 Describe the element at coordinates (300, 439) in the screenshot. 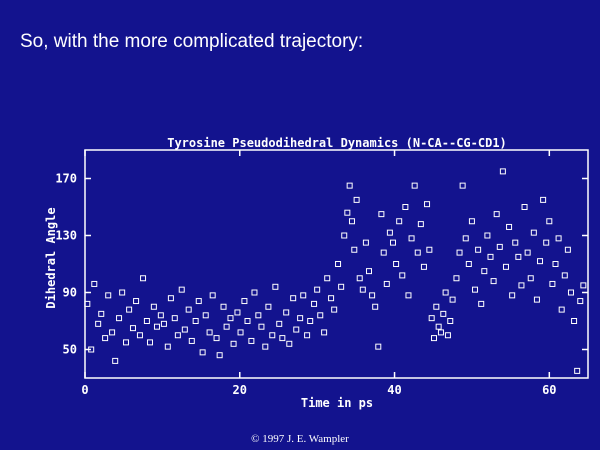

I see `slide-footer: © 1997 J. E. Wampler` at that location.